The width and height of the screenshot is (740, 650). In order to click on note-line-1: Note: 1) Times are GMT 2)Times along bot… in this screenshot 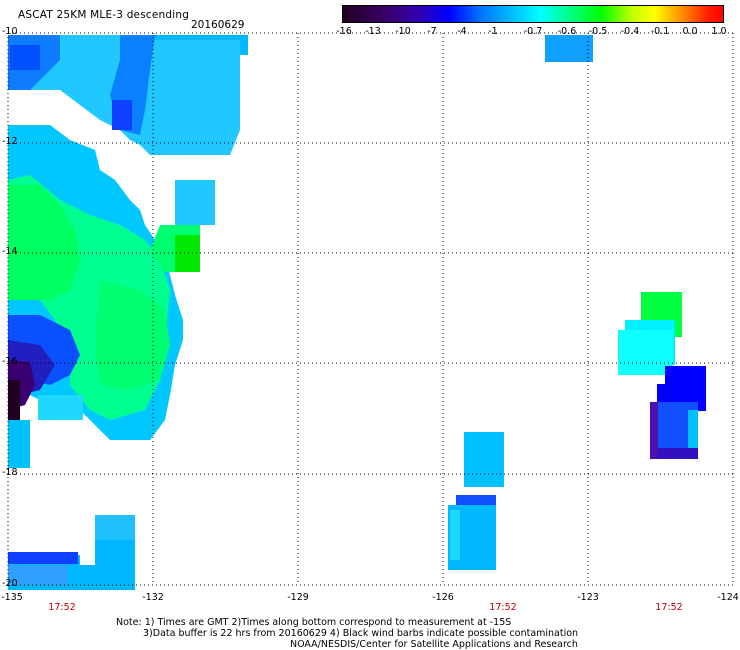, I will do `click(314, 622)`.